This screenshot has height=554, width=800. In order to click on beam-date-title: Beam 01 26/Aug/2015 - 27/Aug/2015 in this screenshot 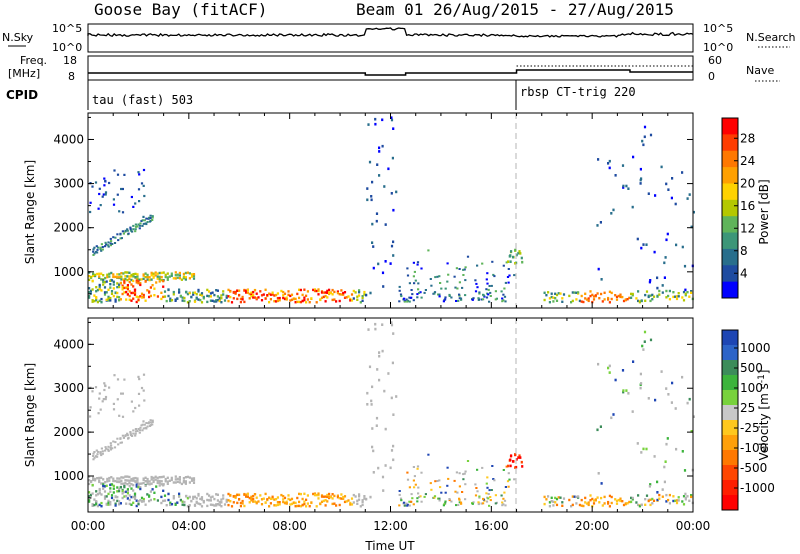, I will do `click(515, 9)`.